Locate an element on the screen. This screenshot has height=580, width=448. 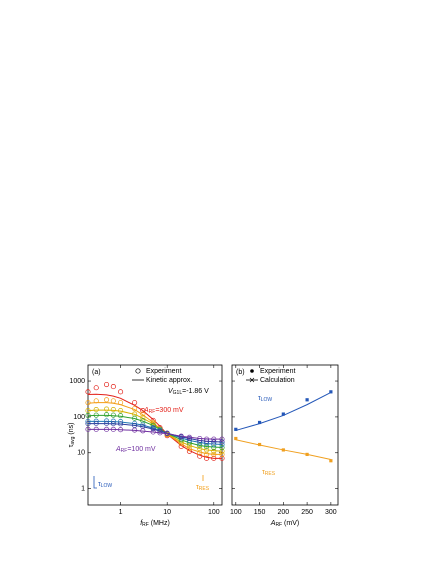
y-axis-label-part: avg is located at coordinates (73, 440).